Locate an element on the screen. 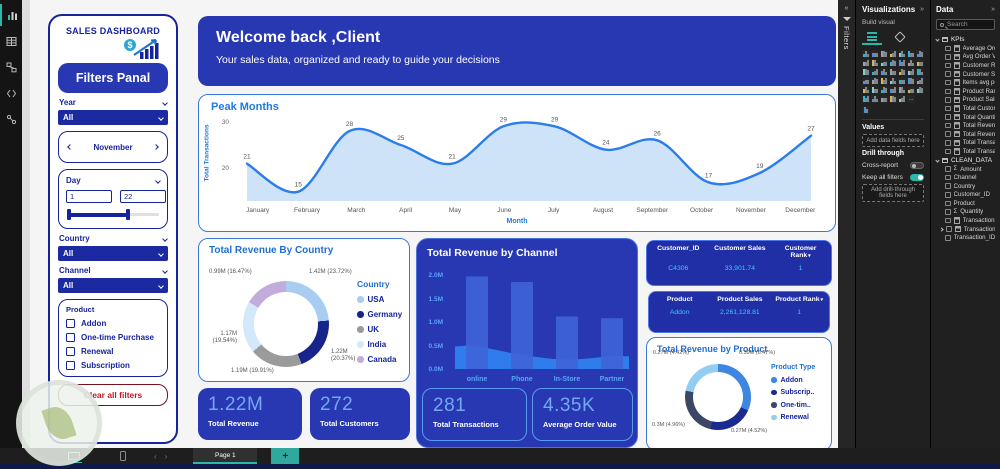  legend-item-one-tim: One-tim.. is located at coordinates (793, 405).